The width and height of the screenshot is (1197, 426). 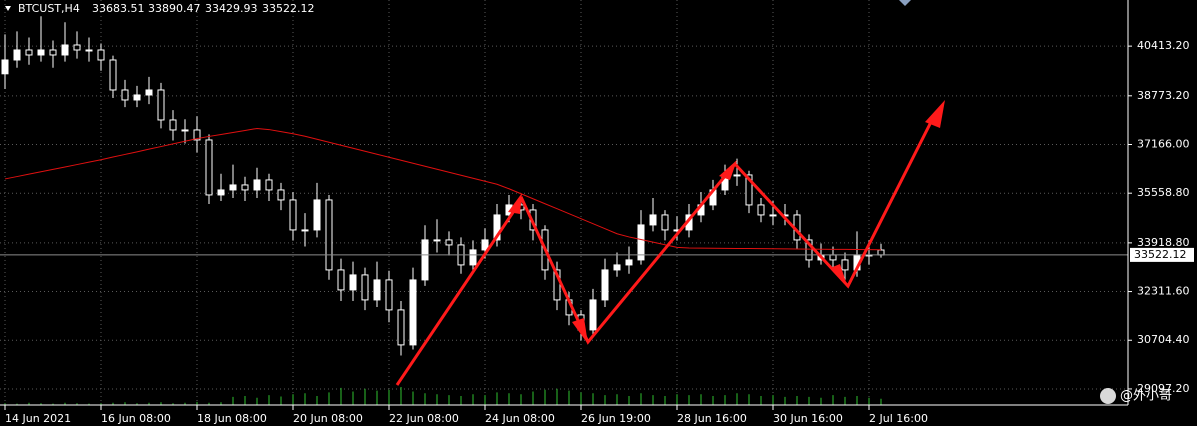 What do you see at coordinates (288, 8) in the screenshot?
I see `header-close: 33522.12` at bounding box center [288, 8].